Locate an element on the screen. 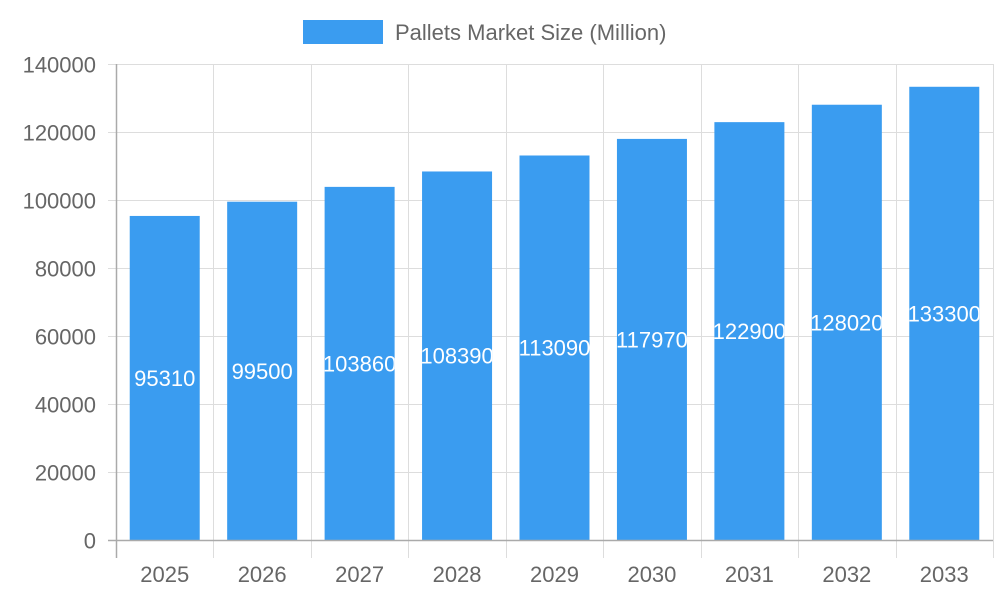 This screenshot has height=605, width=1000. data-label: 113090 is located at coordinates (555, 348).